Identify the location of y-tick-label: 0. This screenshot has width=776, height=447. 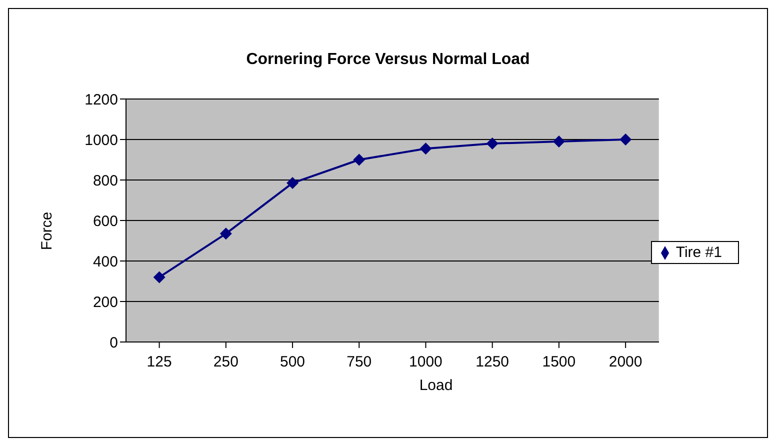
(114, 343).